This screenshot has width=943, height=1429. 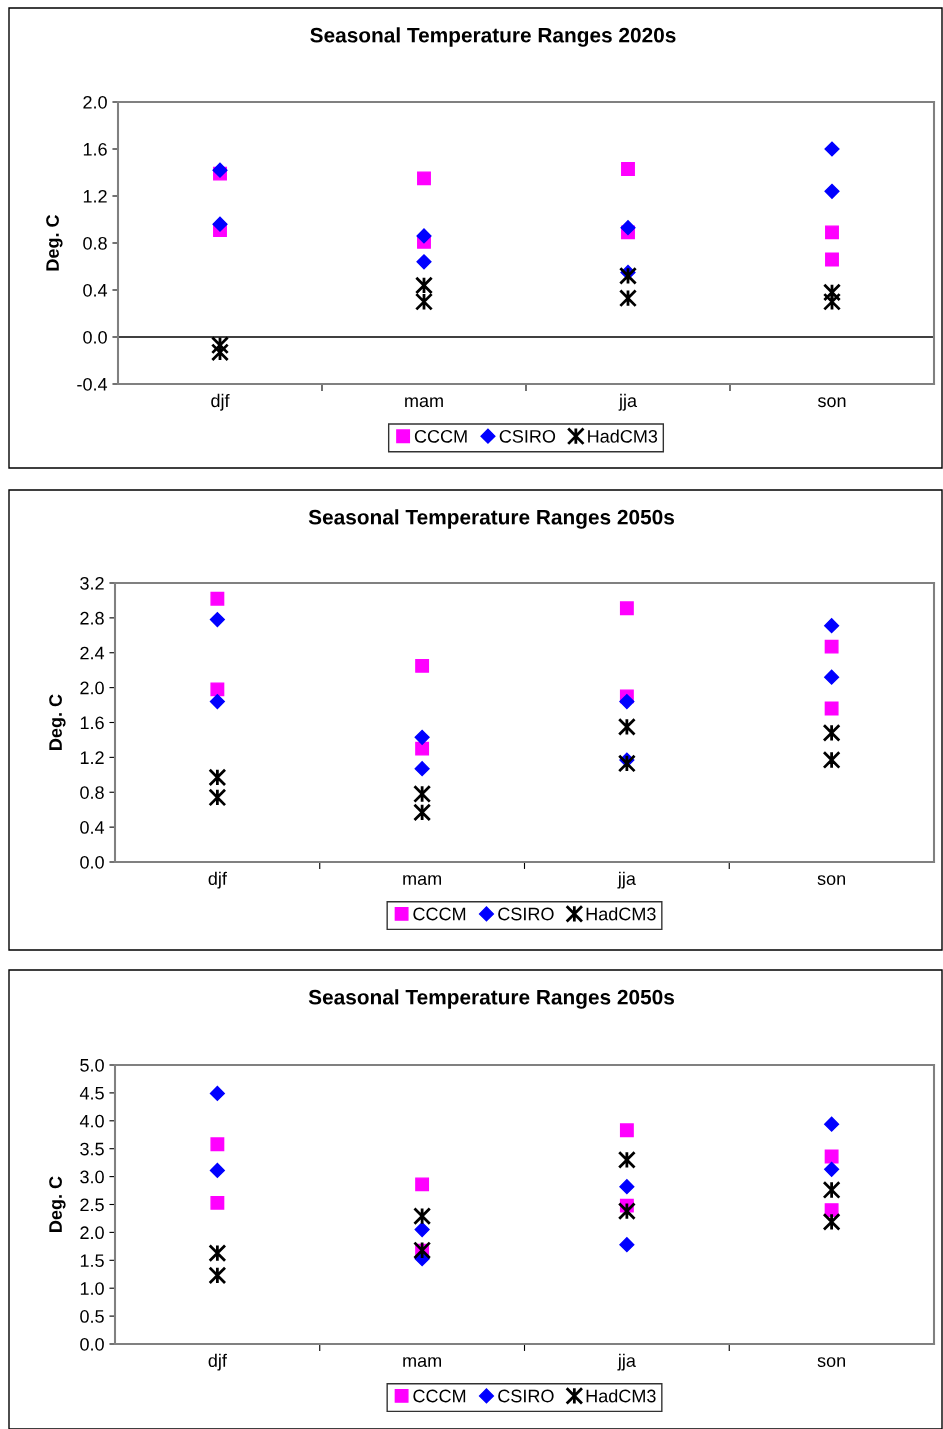 I want to click on y-tick-label: 2.8, so click(x=92, y=618).